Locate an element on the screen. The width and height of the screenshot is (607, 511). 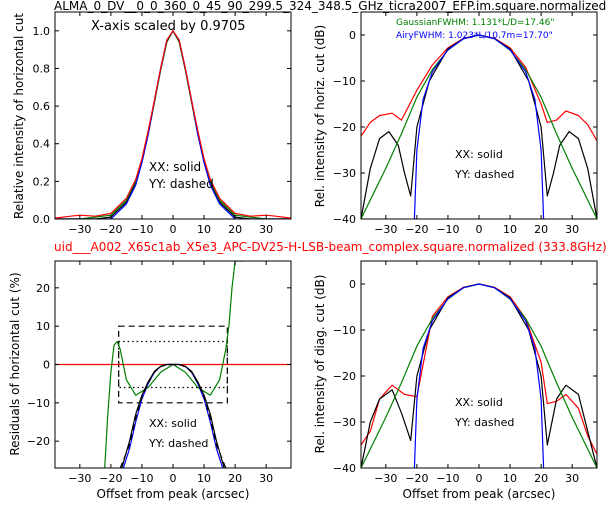
top-left-ytick-label: 0.4 is located at coordinates (42, 144).